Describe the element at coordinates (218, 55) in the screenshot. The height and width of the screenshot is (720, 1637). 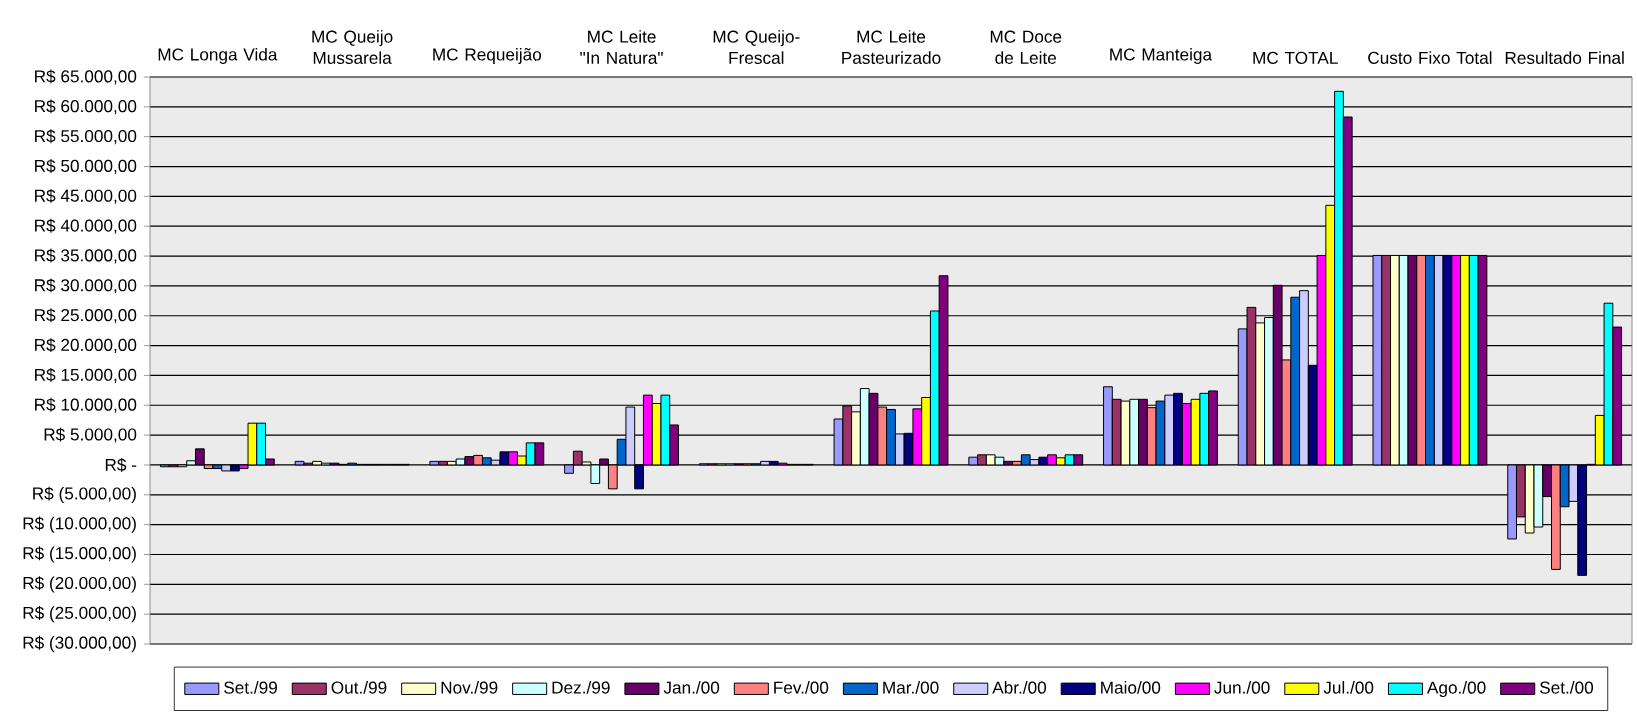
I see `x-tick-label: MC Longa Vida` at that location.